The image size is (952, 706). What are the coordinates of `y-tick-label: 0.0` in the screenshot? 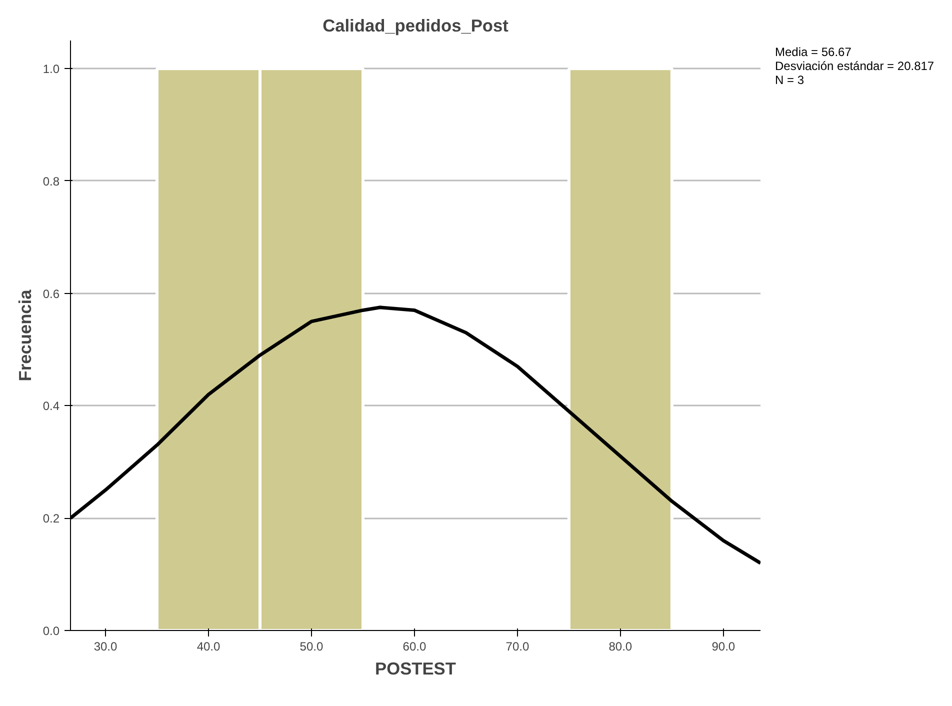 It's located at (51, 631).